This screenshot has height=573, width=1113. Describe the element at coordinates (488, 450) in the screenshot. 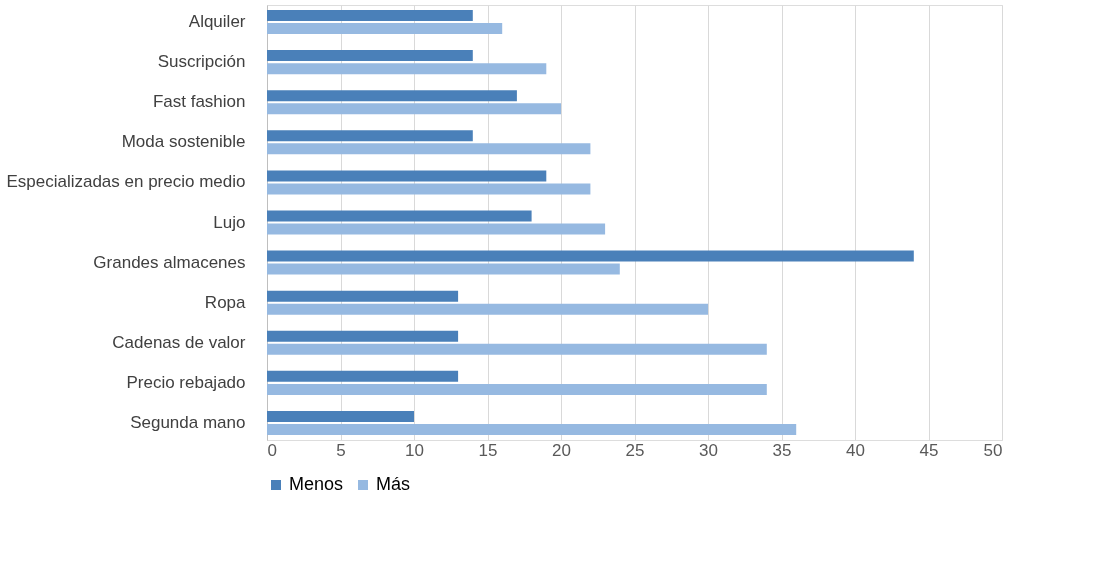

I see `x-tick-label: 15` at that location.